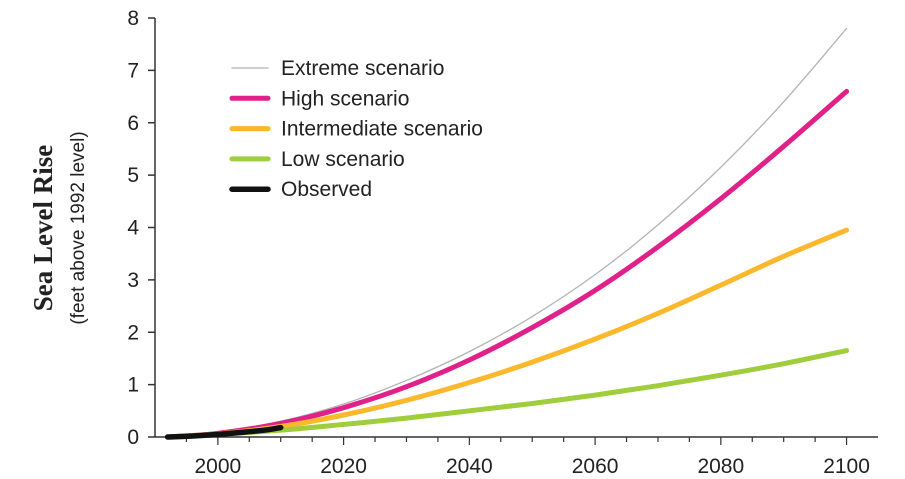  Describe the element at coordinates (720, 466) in the screenshot. I see `x-tick-label: 2080` at that location.